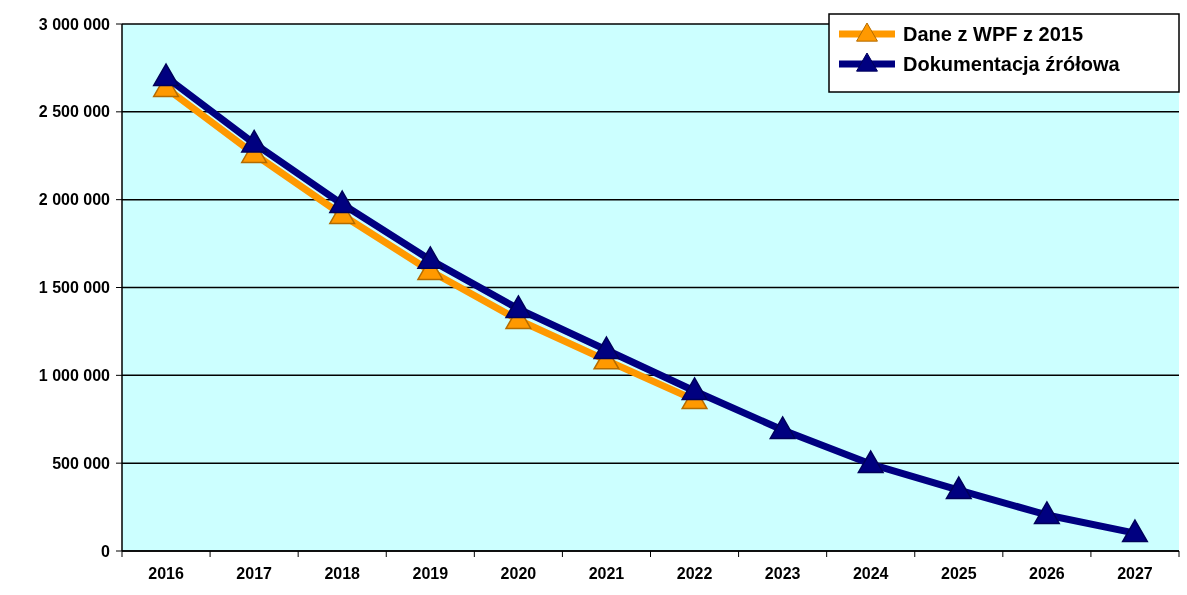  Describe the element at coordinates (993, 34) in the screenshot. I see `legend-label: Dane z WPF z 2015` at that location.